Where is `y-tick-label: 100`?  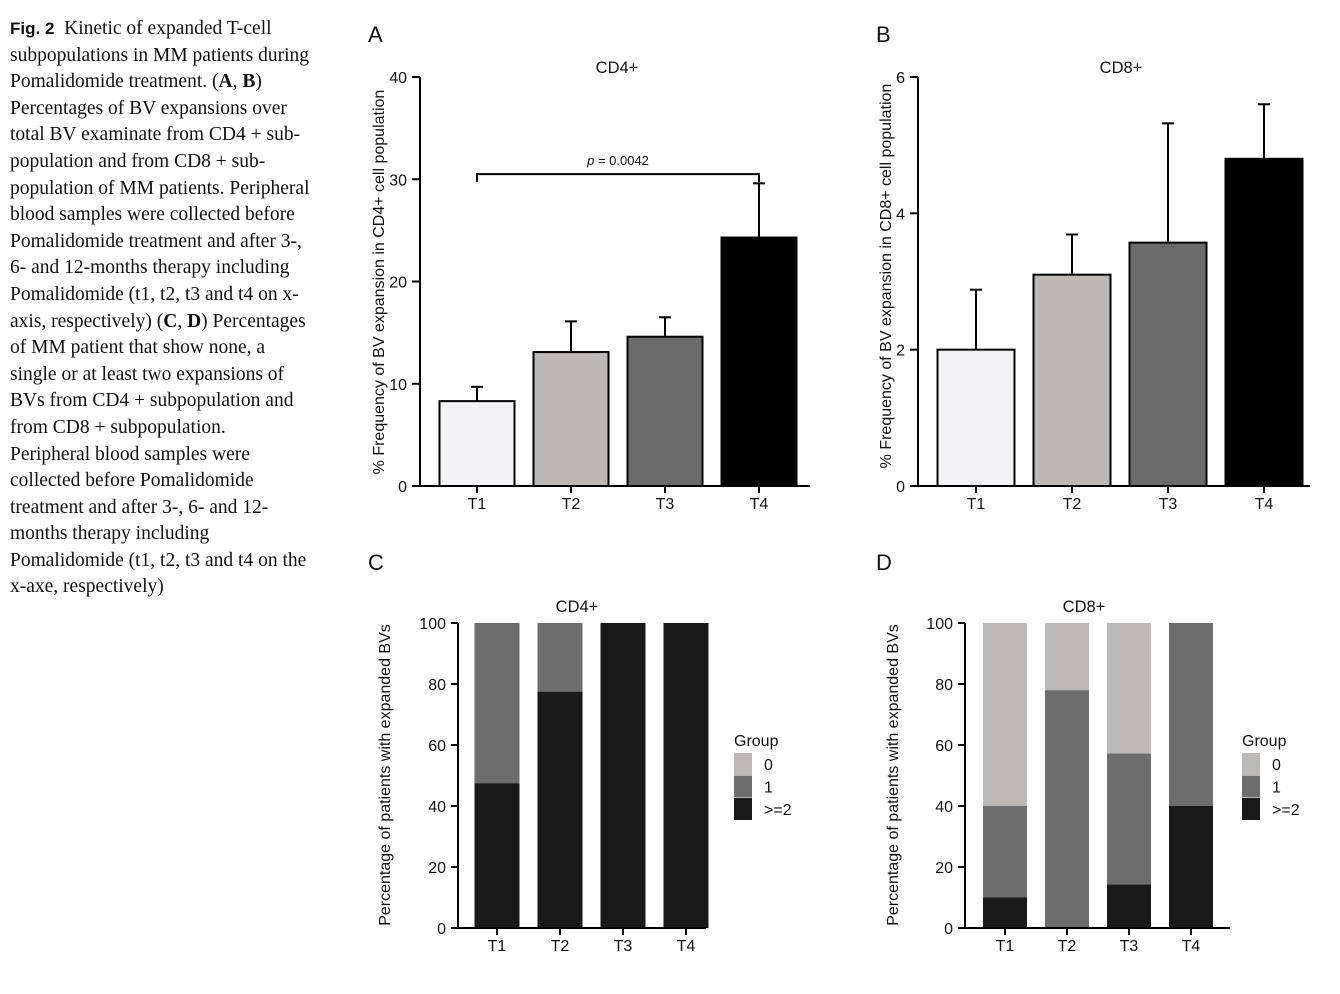
y-tick-label: 100 is located at coordinates (939, 624).